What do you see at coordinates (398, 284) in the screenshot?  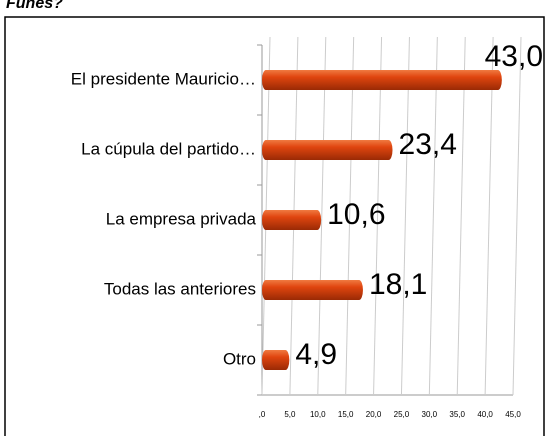 I see `data-label: 18,1` at bounding box center [398, 284].